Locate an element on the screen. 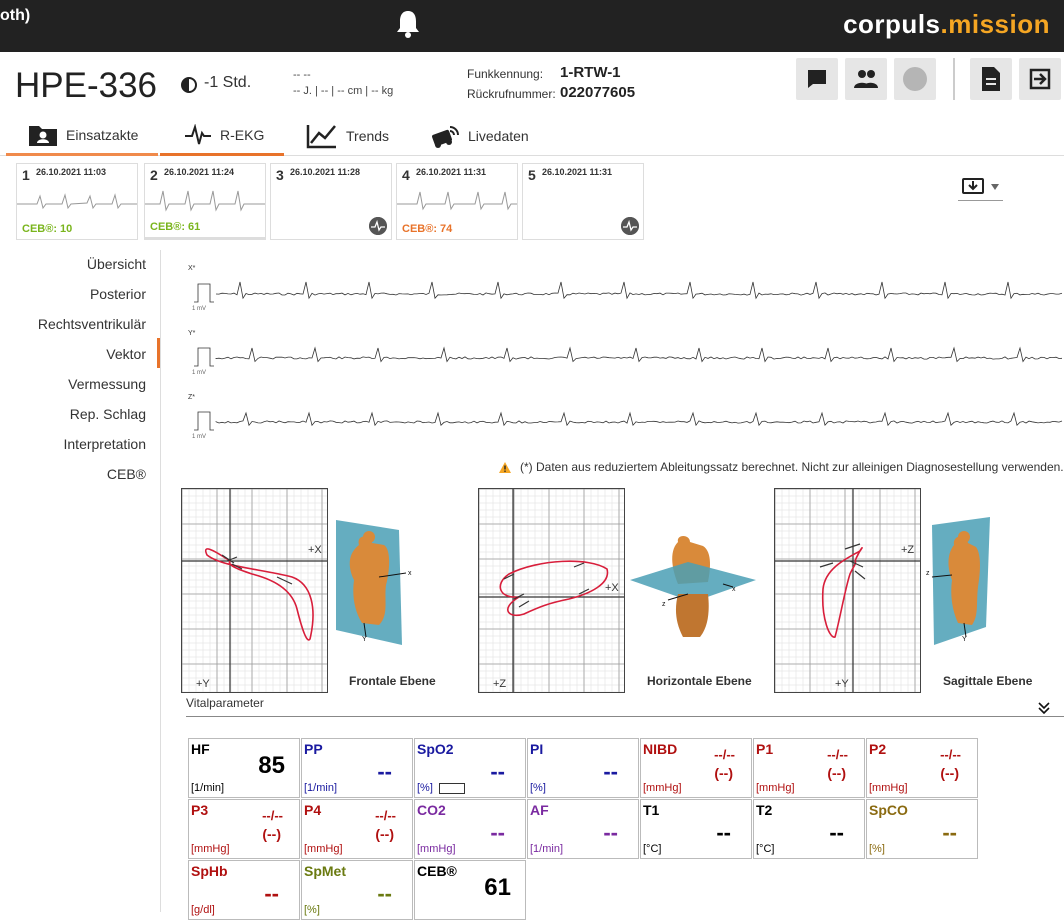 The width and height of the screenshot is (1064, 920). sagittal-plane-plot: +Z +Y is located at coordinates (847, 590).